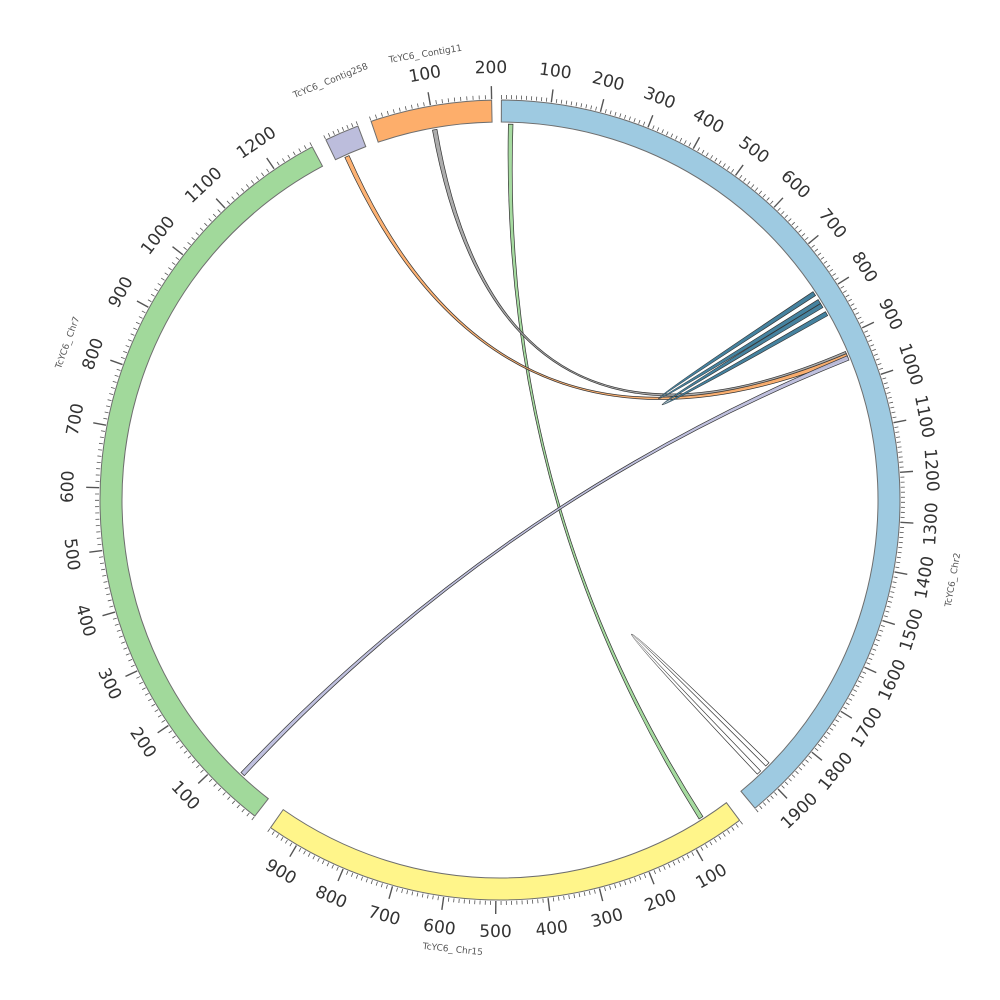 The image size is (1000, 1000). What do you see at coordinates (68, 486) in the screenshot?
I see `tick-label: 600` at bounding box center [68, 486].